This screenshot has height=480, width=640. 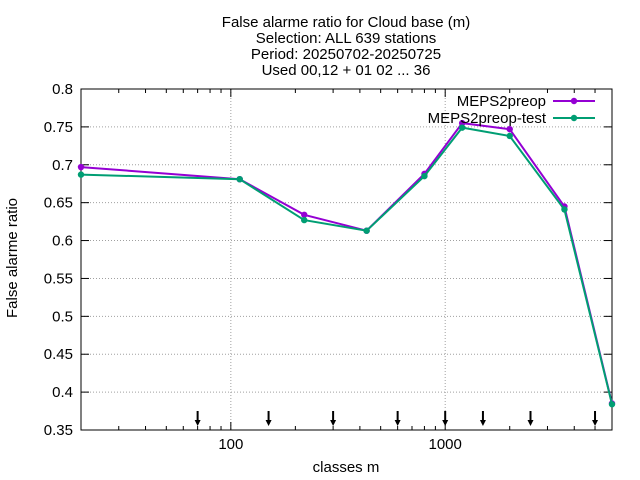 What do you see at coordinates (58, 354) in the screenshot?
I see `y-tick-label: 0.45` at bounding box center [58, 354].